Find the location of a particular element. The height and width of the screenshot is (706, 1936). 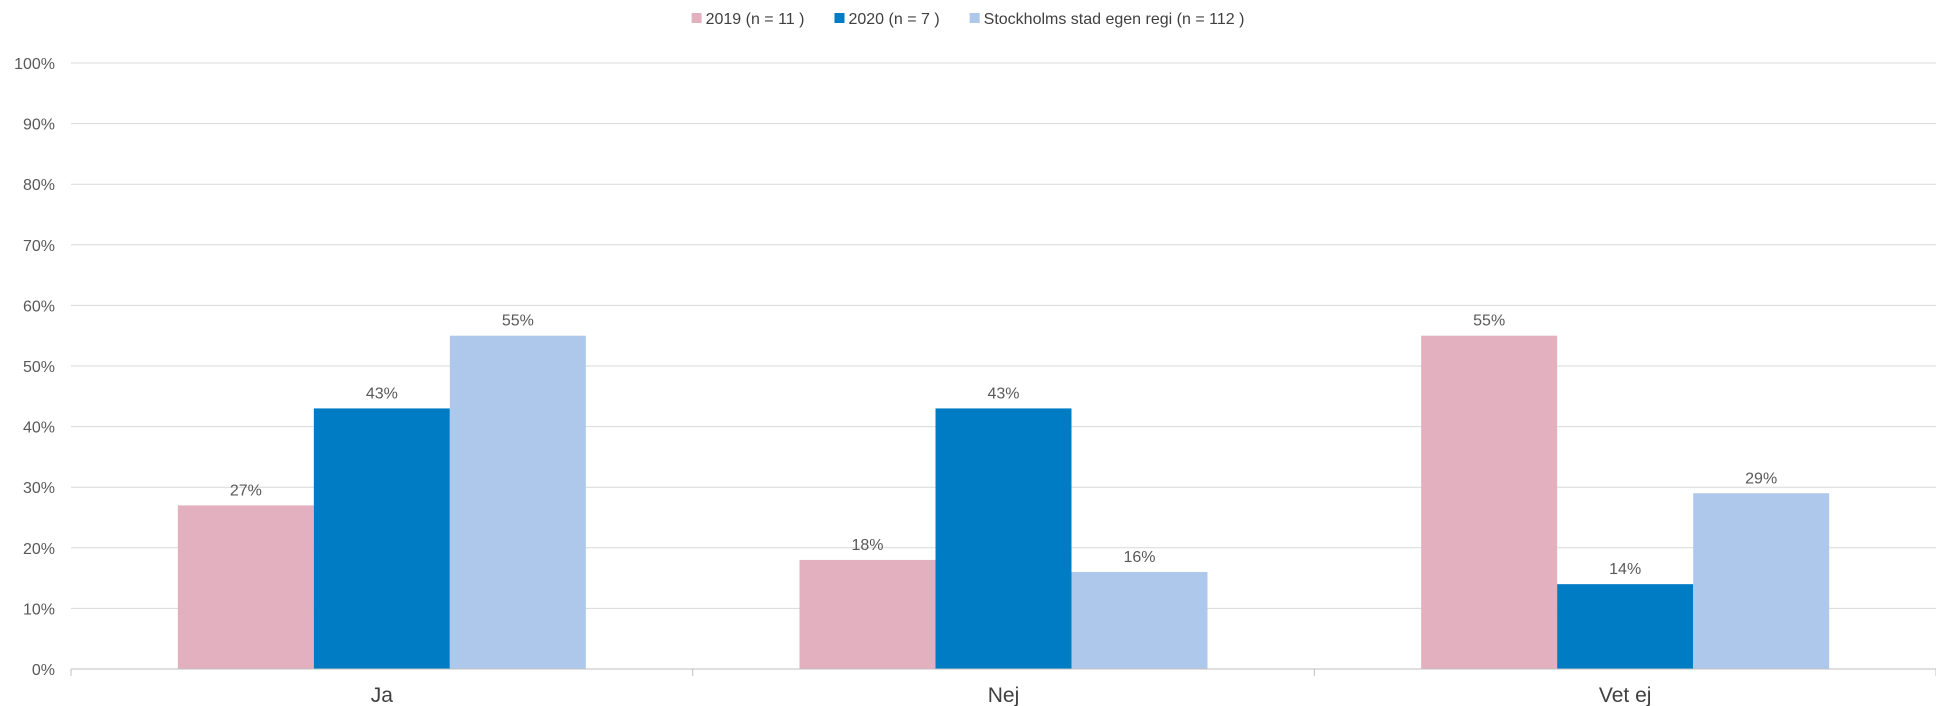

data-label: 14% is located at coordinates (1625, 569).